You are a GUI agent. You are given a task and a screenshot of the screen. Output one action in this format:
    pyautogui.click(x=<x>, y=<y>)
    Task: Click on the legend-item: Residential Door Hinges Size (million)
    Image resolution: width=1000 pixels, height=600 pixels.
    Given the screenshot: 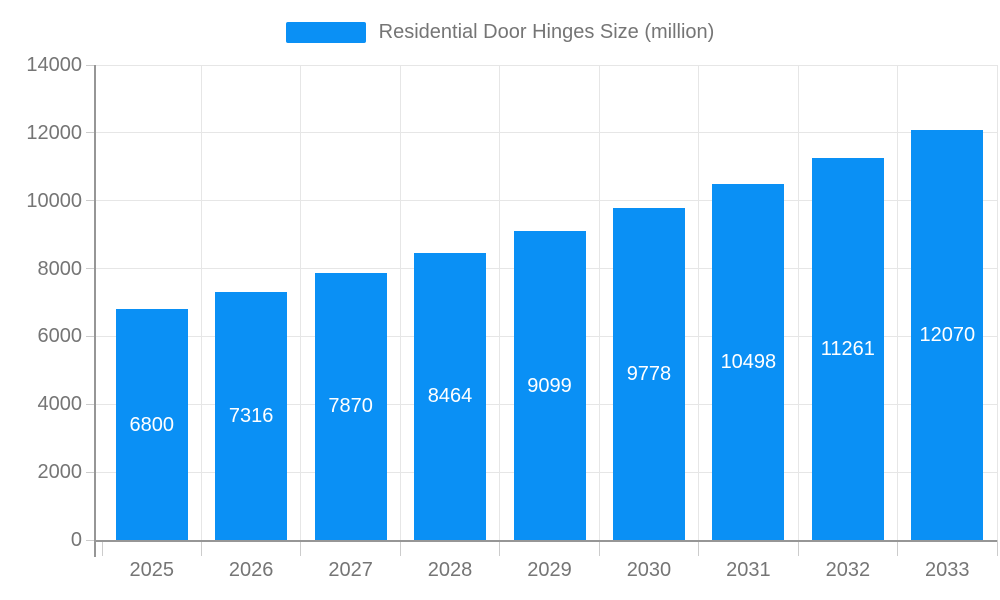 What is the action you would take?
    pyautogui.click(x=500, y=32)
    